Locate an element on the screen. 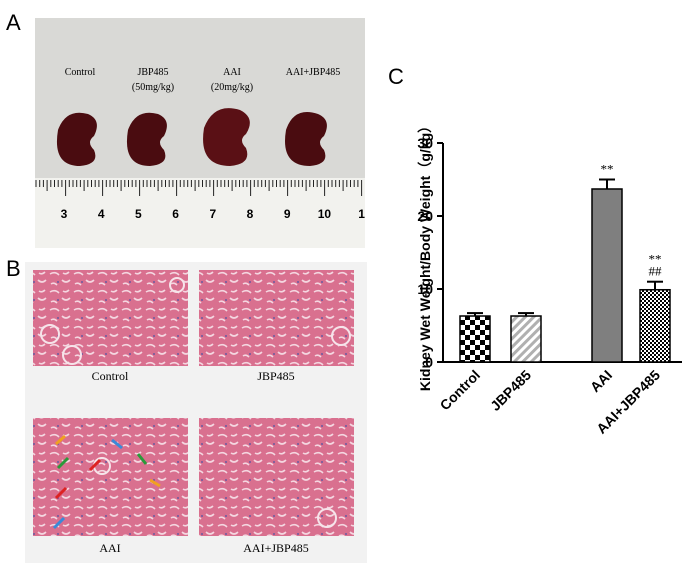 The width and height of the screenshot is (692, 563). y-tick-label: 20 is located at coordinates (425, 216).